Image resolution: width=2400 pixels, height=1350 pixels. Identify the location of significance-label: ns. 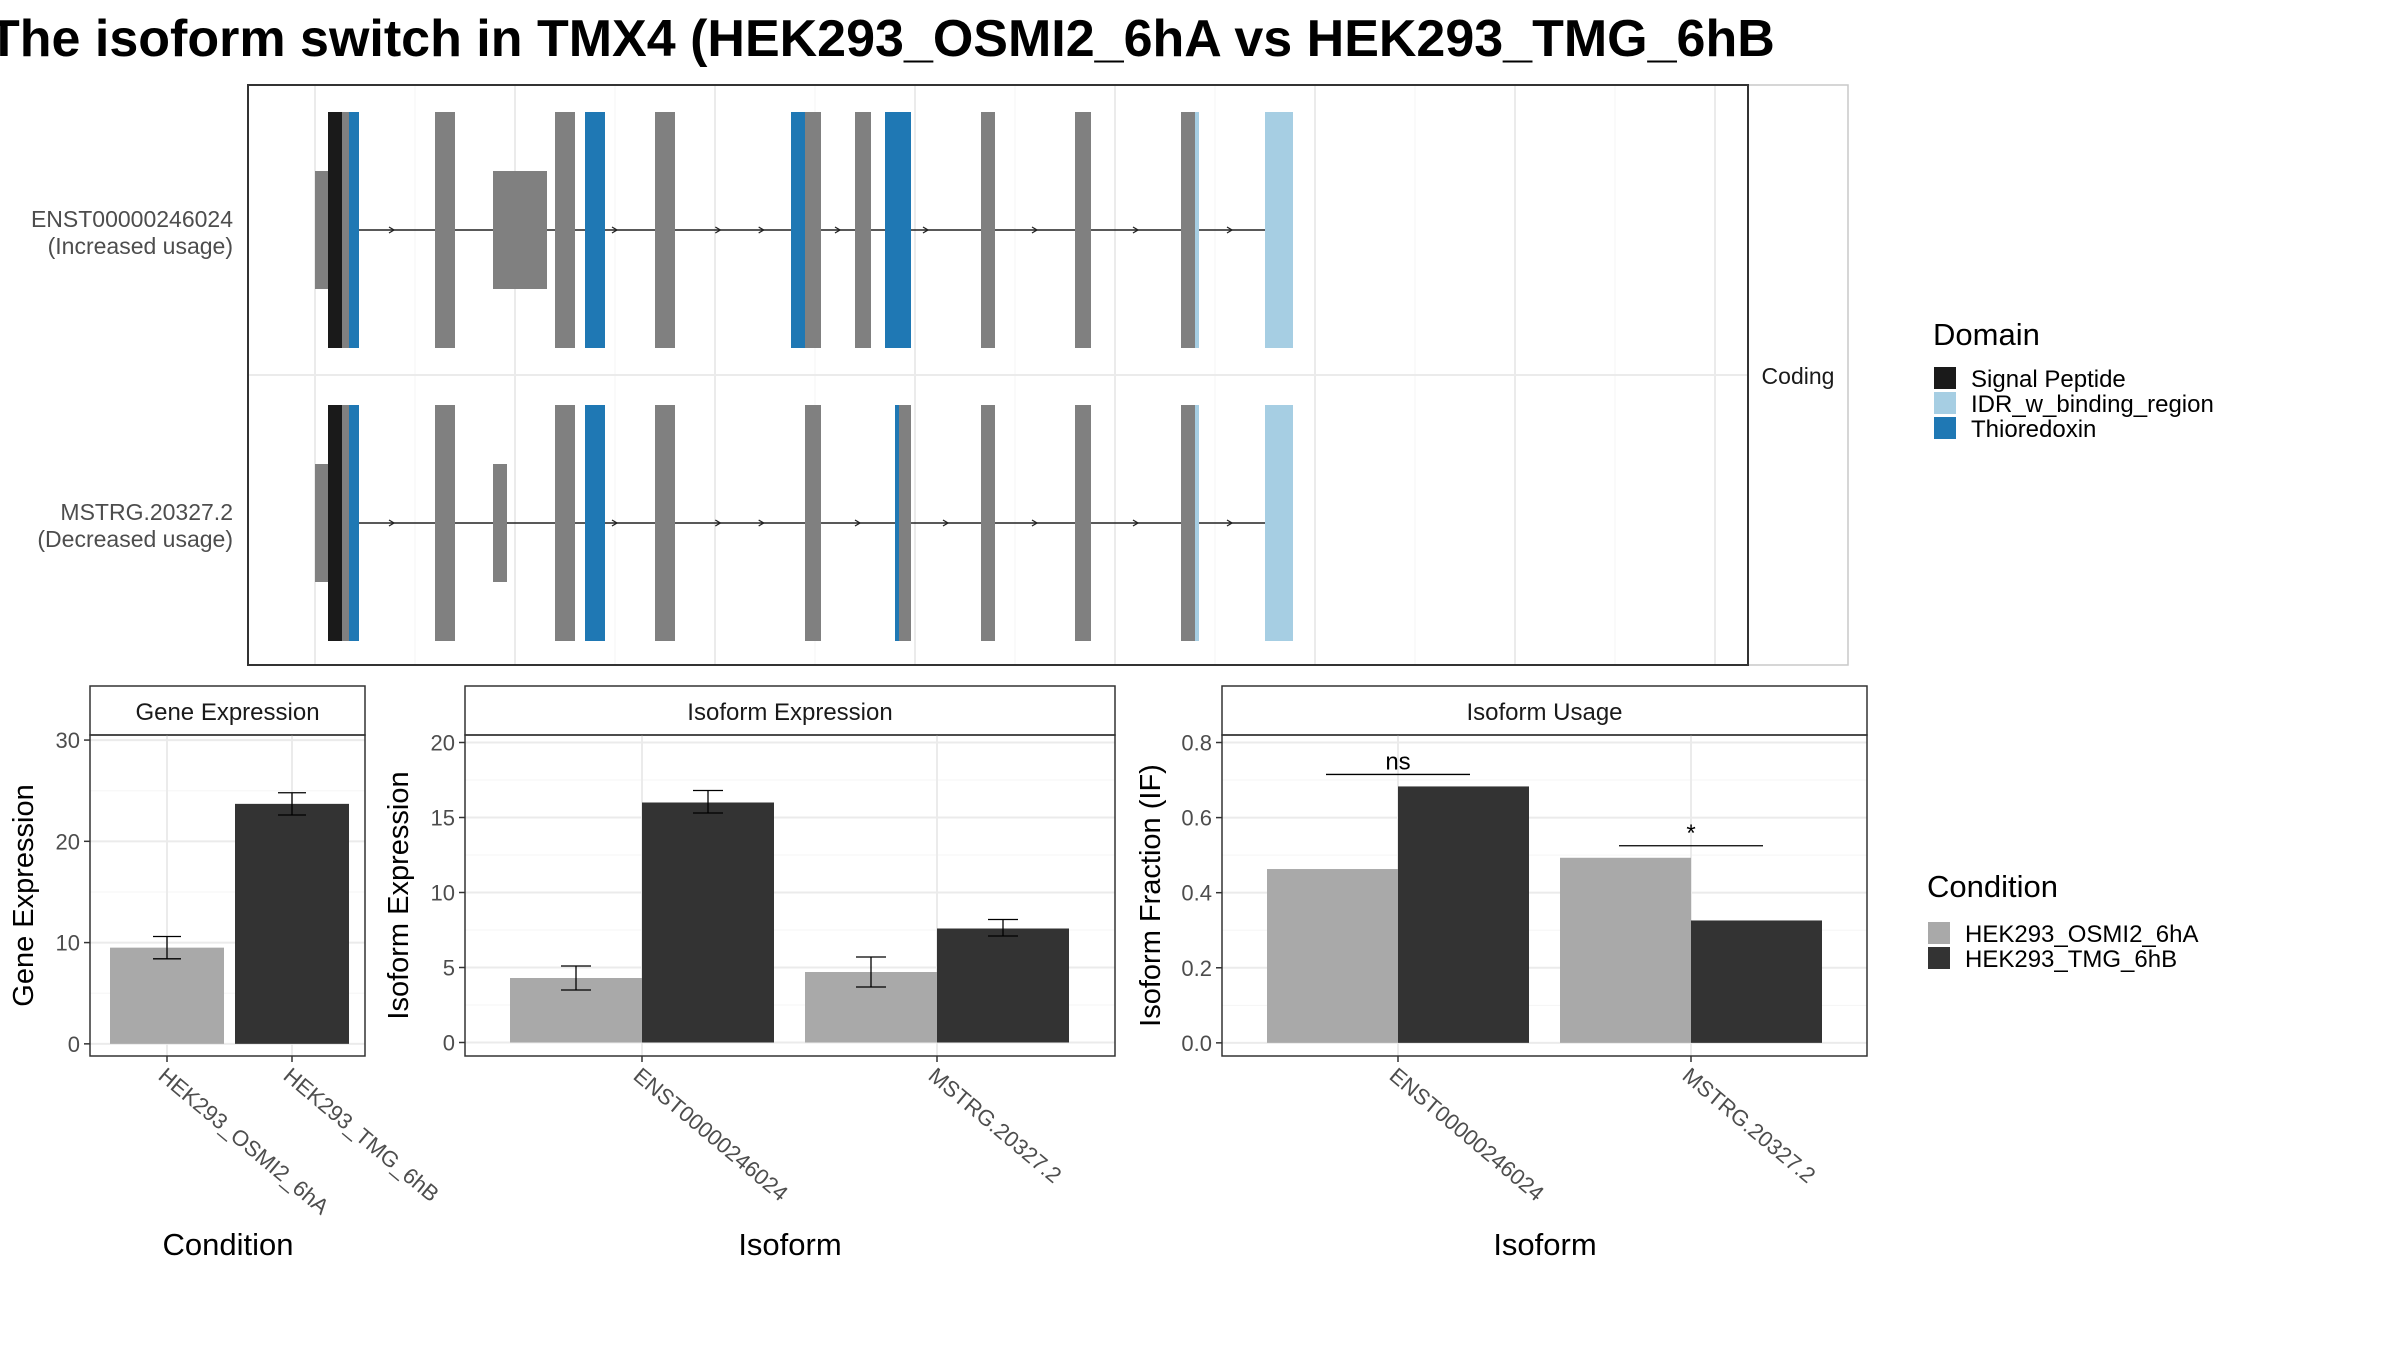
(1397, 761).